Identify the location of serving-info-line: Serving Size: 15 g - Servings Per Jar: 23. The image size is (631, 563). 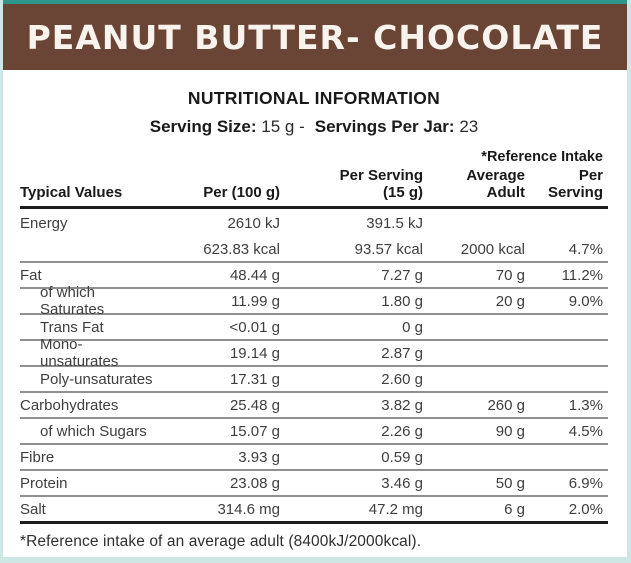
(314, 127).